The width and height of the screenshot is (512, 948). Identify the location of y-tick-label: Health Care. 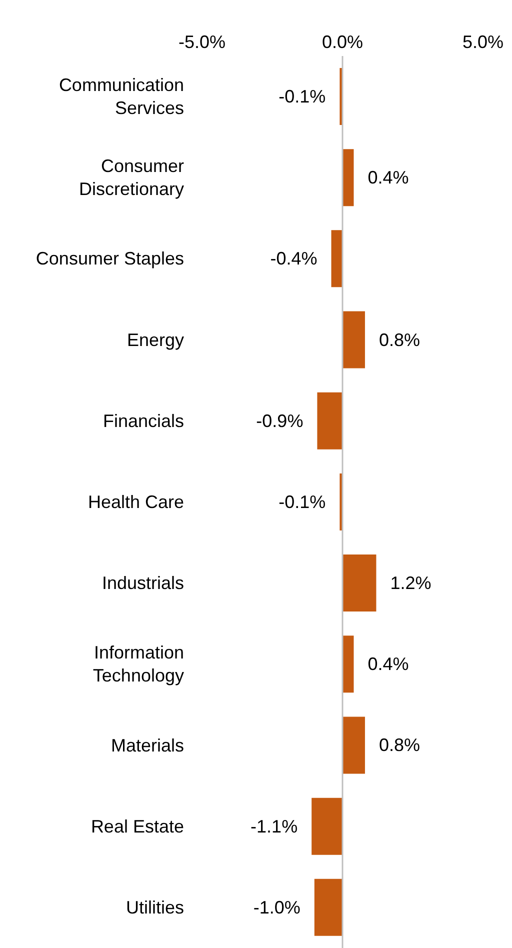
(136, 502).